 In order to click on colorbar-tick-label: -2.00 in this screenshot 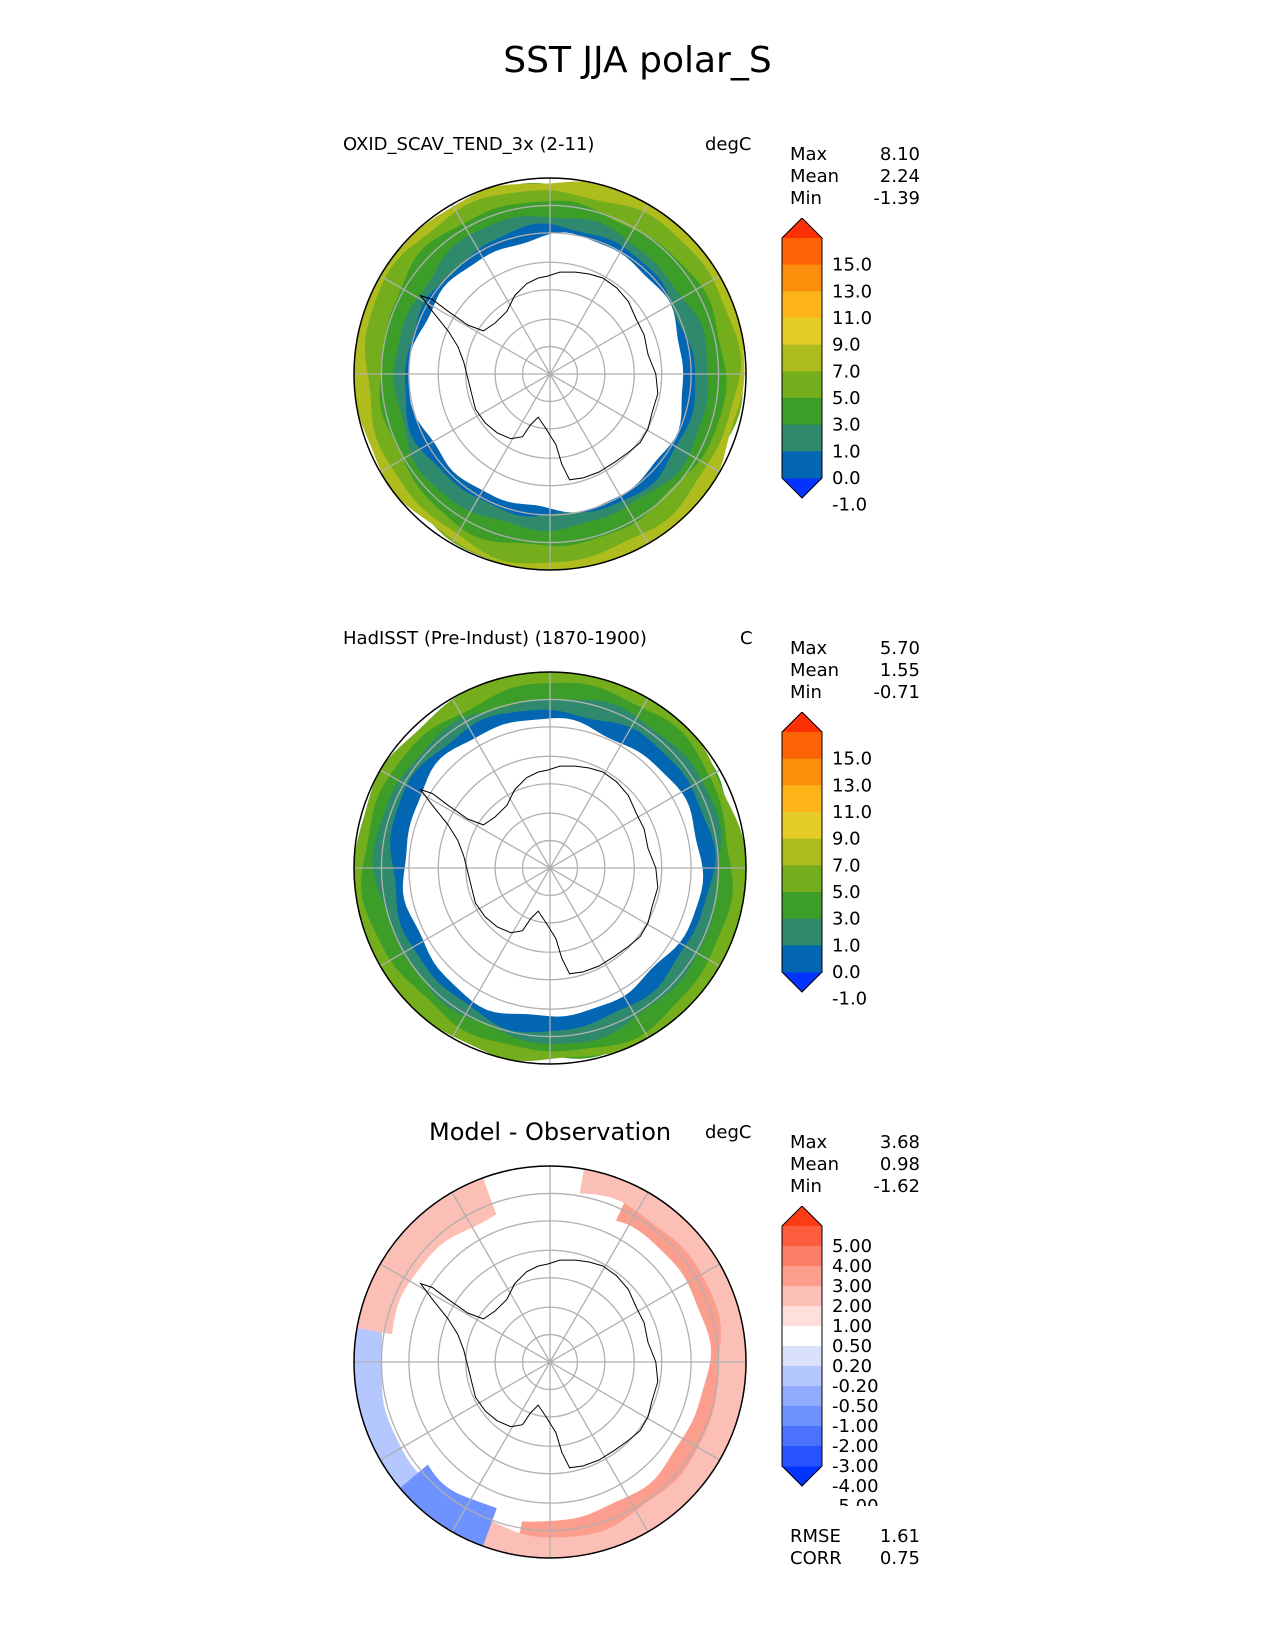, I will do `click(855, 1446)`.